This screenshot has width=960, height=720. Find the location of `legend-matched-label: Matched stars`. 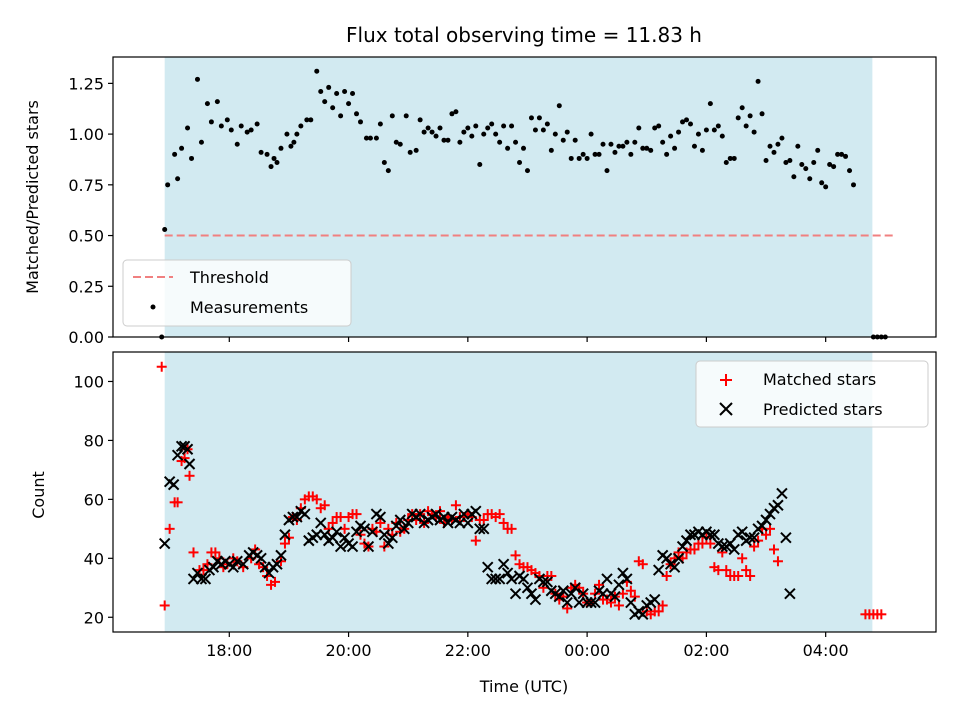

legend-matched-label: Matched stars is located at coordinates (819, 379).